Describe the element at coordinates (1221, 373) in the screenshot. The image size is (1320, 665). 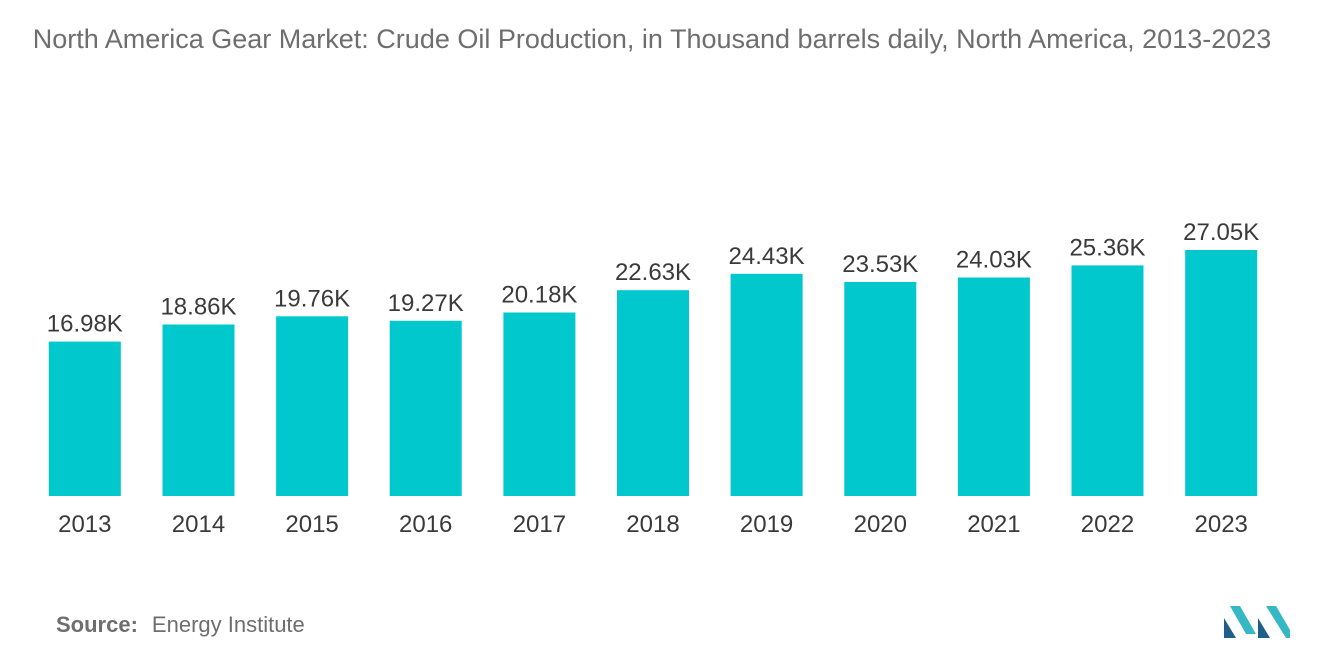
I see `bar-2023` at that location.